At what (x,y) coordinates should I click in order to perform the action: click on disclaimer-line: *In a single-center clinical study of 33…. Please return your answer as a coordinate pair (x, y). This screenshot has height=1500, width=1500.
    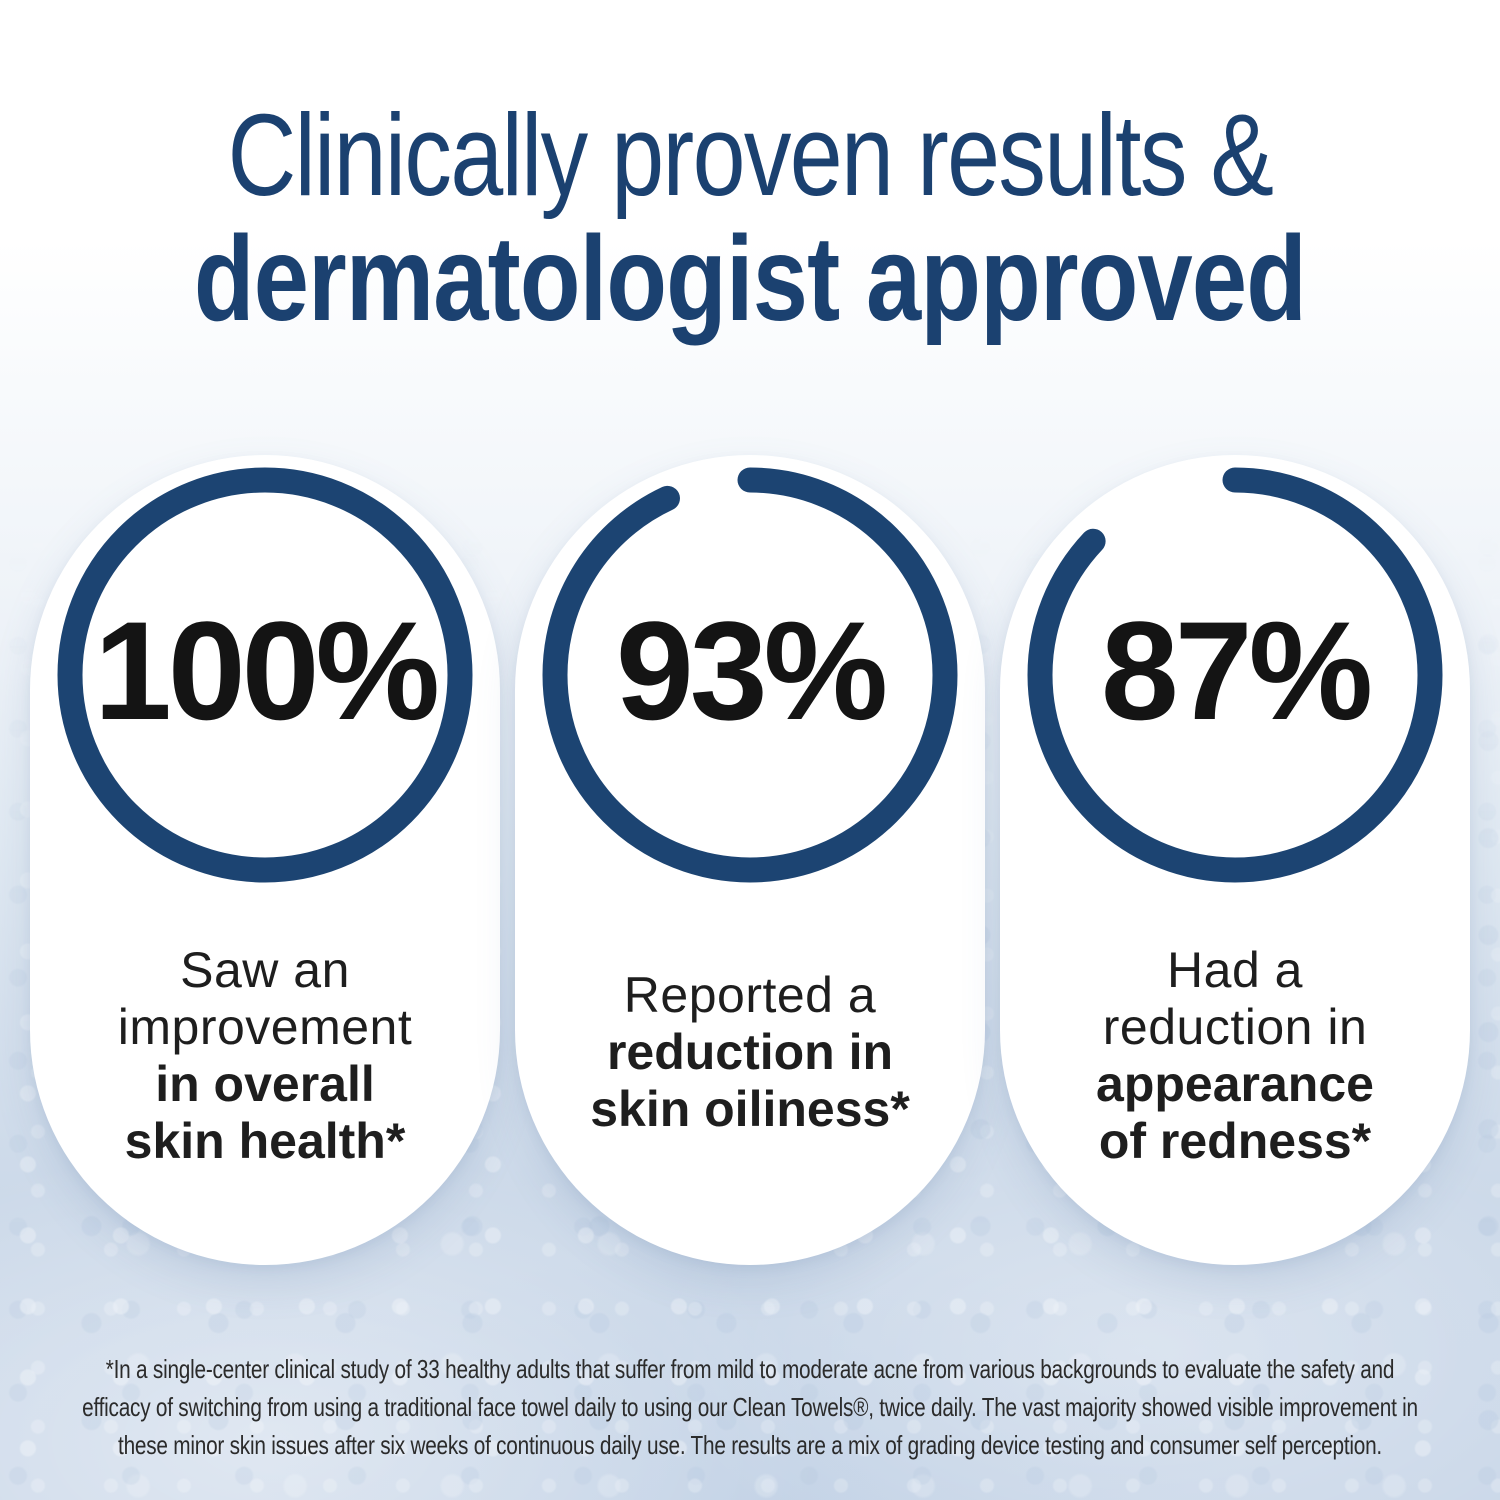
    Looking at the image, I should click on (750, 1369).